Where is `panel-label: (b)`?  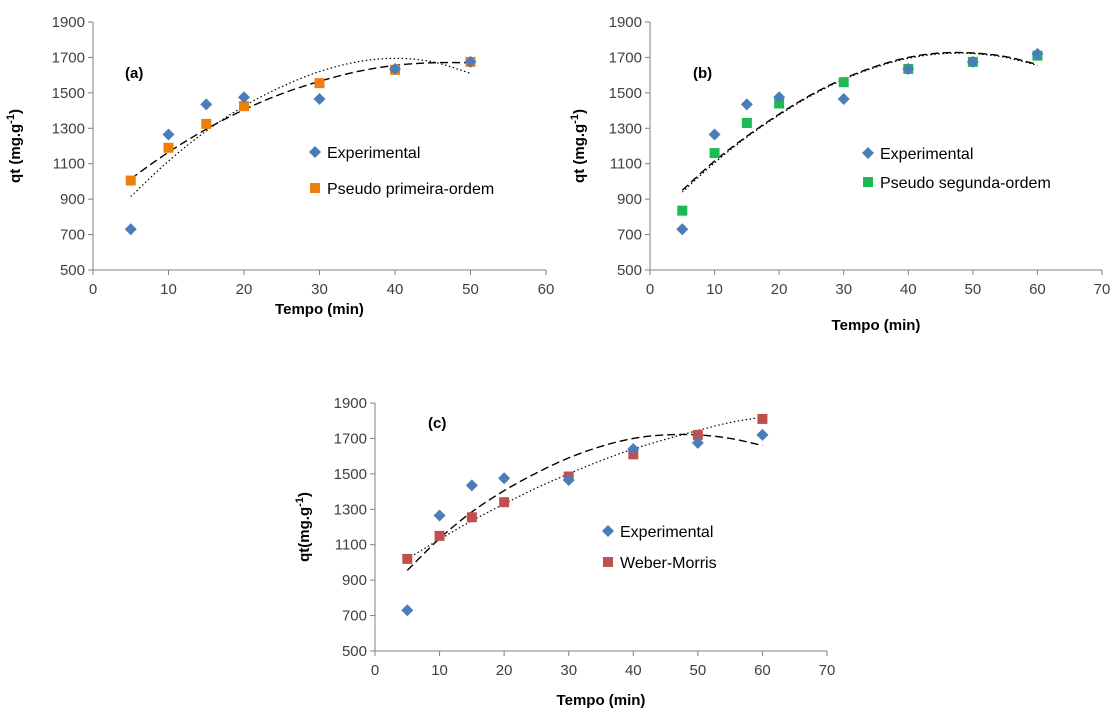 panel-label: (b) is located at coordinates (702, 73).